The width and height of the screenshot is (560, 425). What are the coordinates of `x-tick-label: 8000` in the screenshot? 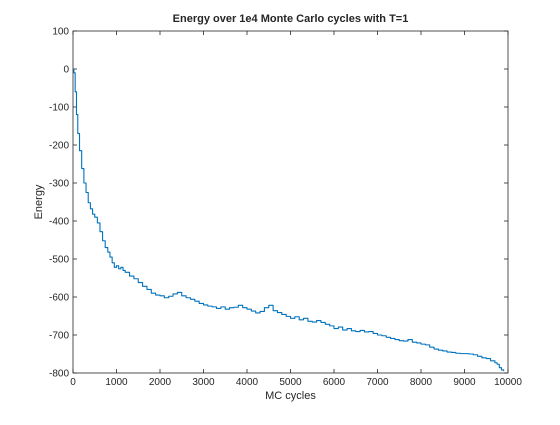 It's located at (421, 382).